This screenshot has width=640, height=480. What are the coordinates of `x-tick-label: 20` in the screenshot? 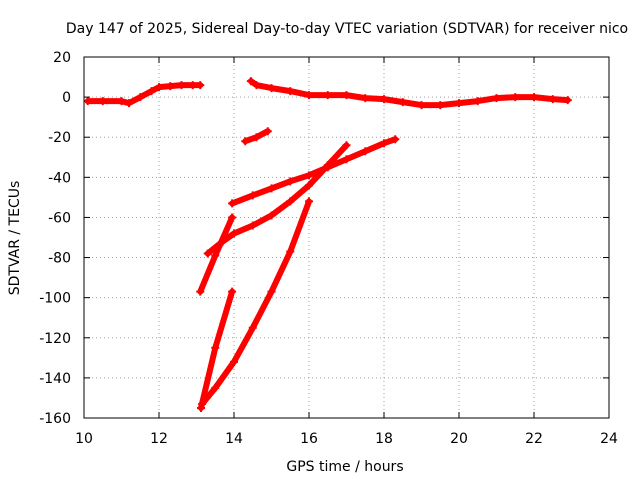 It's located at (459, 439).